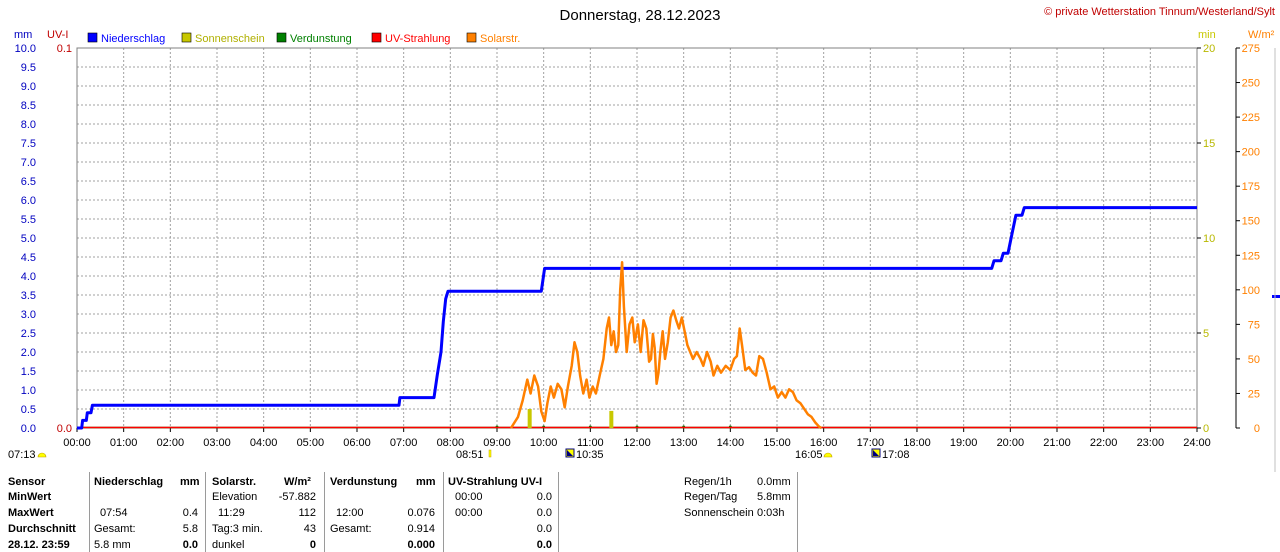 The image size is (1280, 552). I want to click on x-tick-label: 21:00, so click(1057, 443).